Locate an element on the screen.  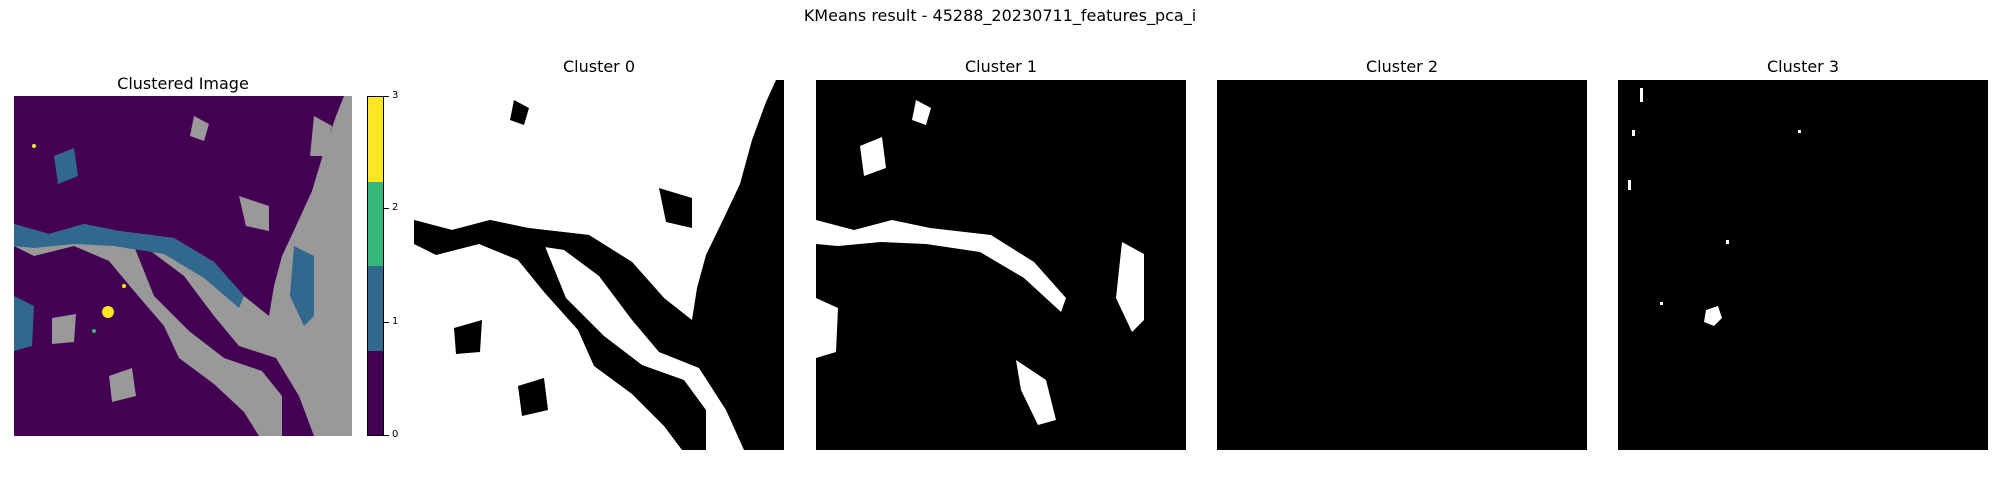
cluster1-mask-svg is located at coordinates (980, 262).